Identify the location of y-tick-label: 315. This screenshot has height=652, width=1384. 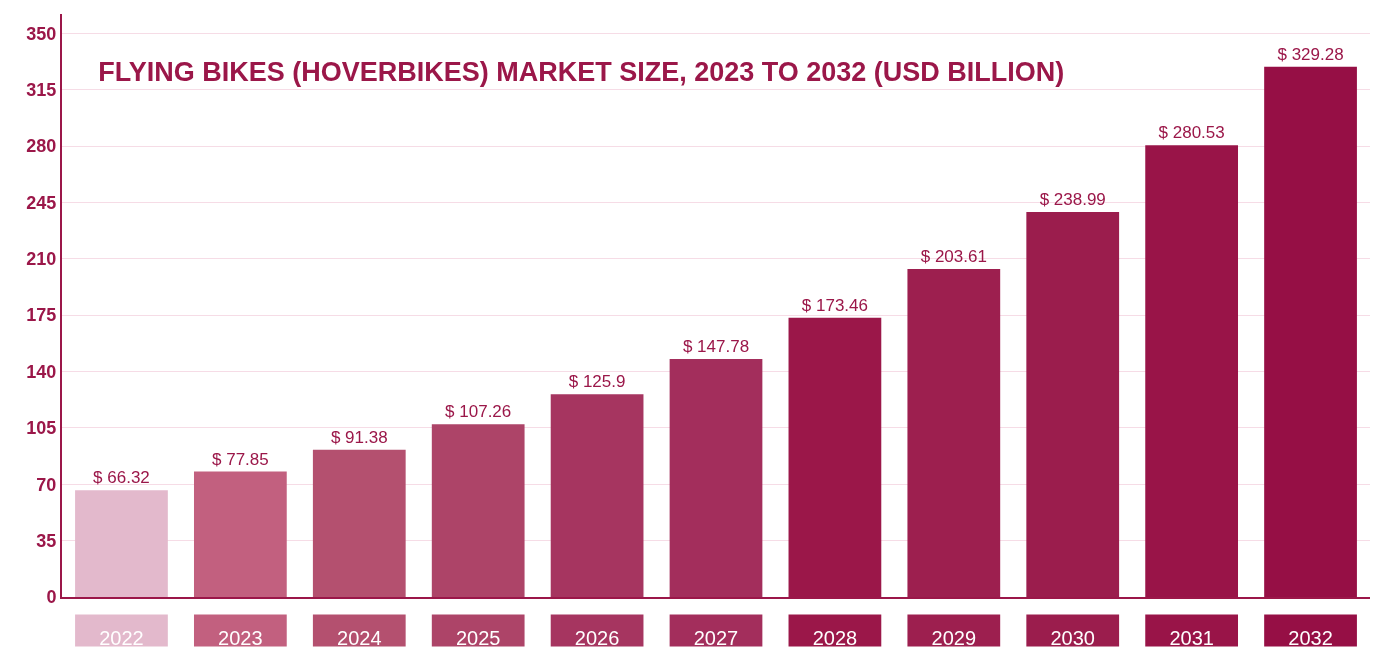
(41, 89).